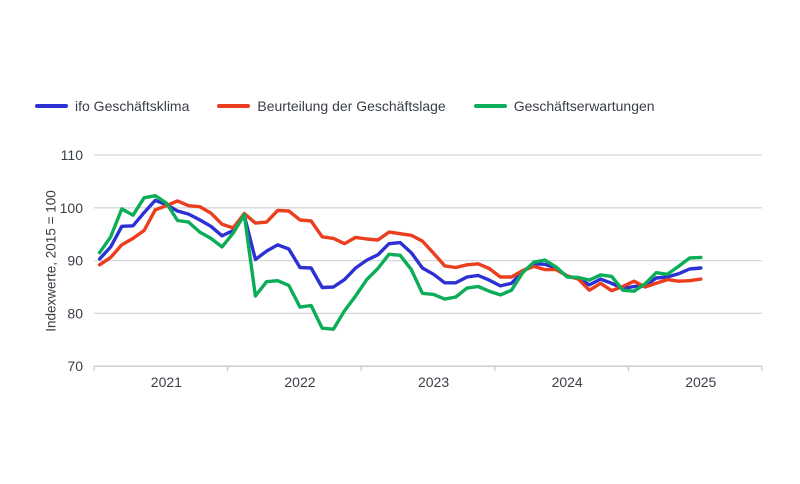 The height and width of the screenshot is (484, 800). I want to click on legend-line-green-icon, so click(490, 106).